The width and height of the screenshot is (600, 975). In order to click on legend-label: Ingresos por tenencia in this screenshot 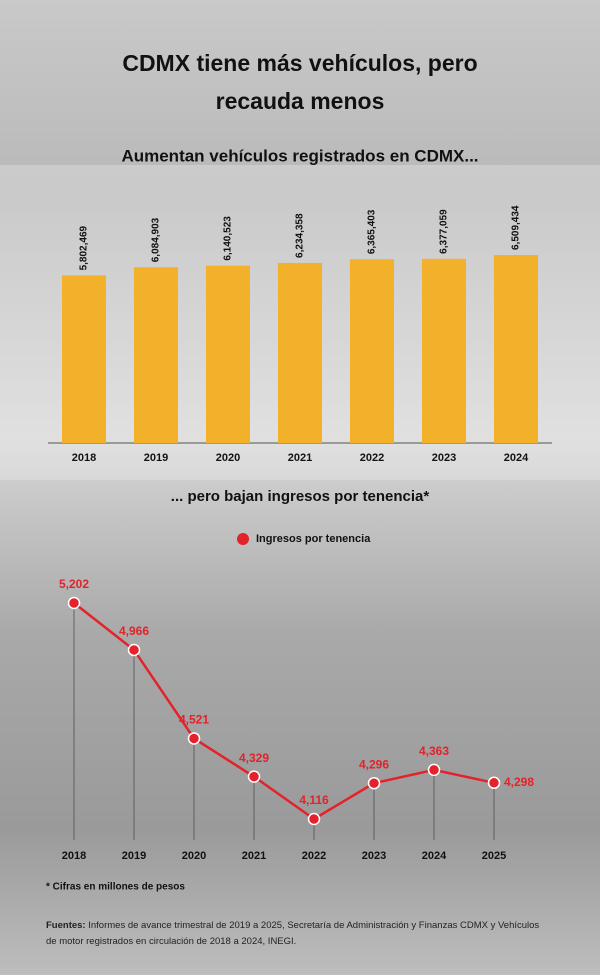, I will do `click(313, 539)`.